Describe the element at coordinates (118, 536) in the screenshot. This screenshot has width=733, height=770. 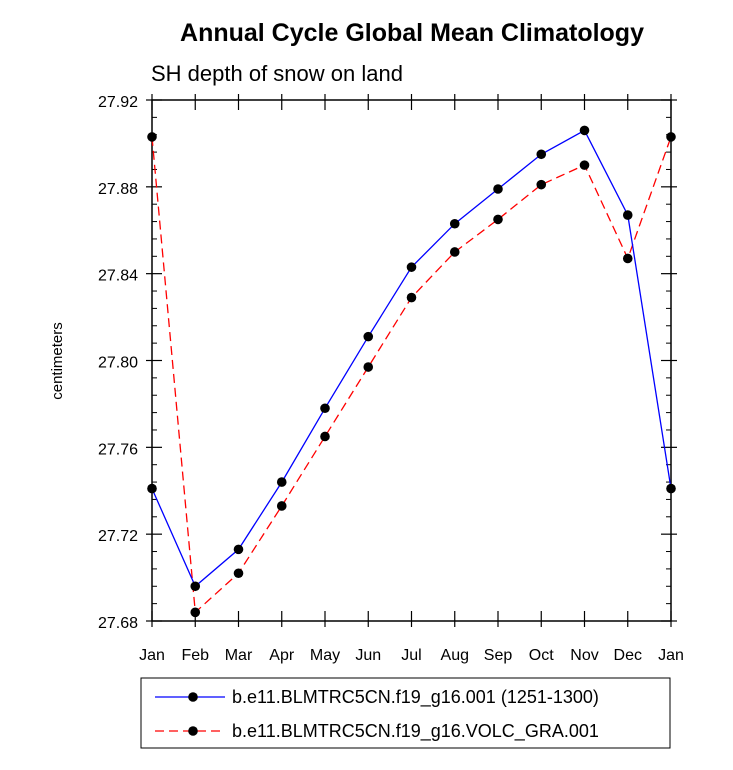
I see `y-tick-label: 27.72` at that location.